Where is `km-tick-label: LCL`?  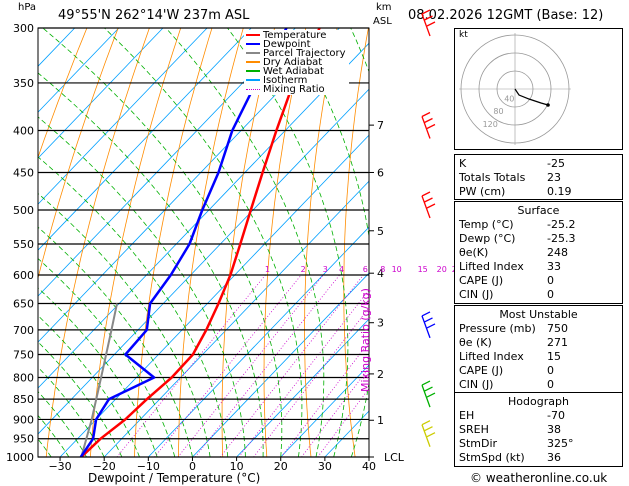
km-tick-label: LCL is located at coordinates (394, 457).